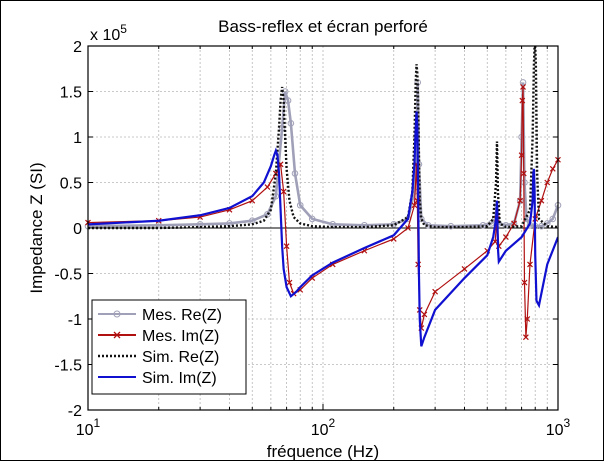  I want to click on y-exponent-label: x 105, so click(108, 33).